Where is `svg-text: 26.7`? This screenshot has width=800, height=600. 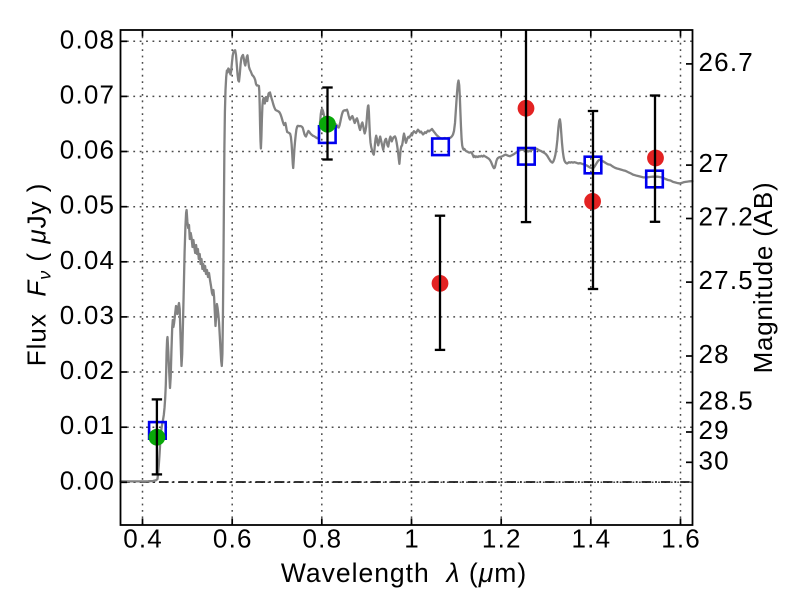 svg-text: 26.7 is located at coordinates (726, 62).